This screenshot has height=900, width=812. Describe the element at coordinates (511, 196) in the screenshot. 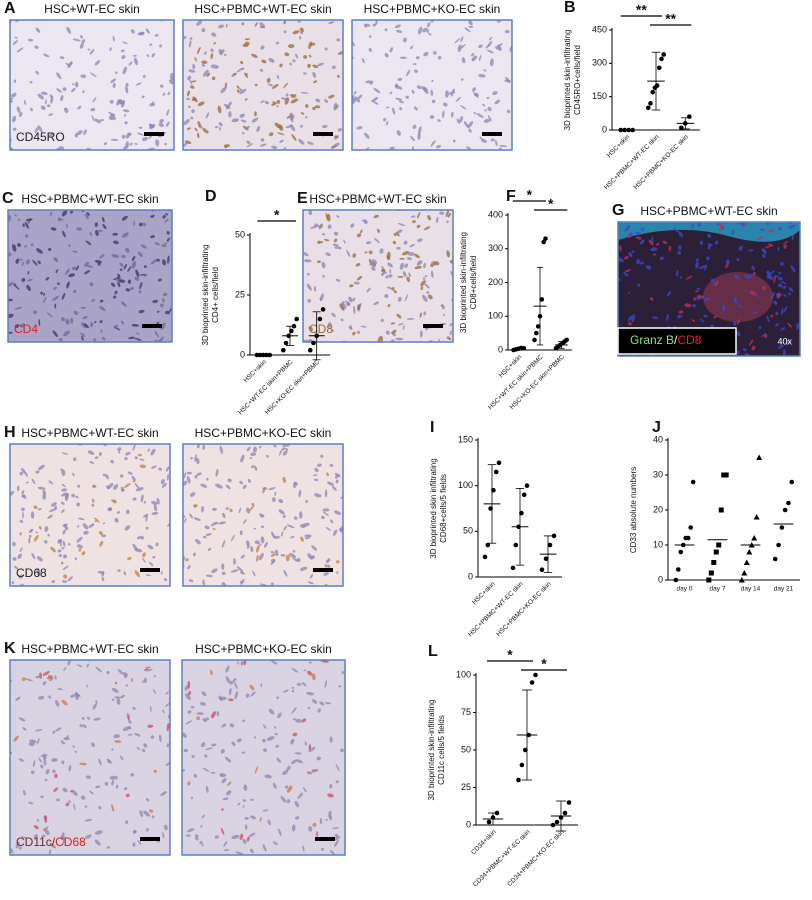

I see `panel-letter: F` at that location.